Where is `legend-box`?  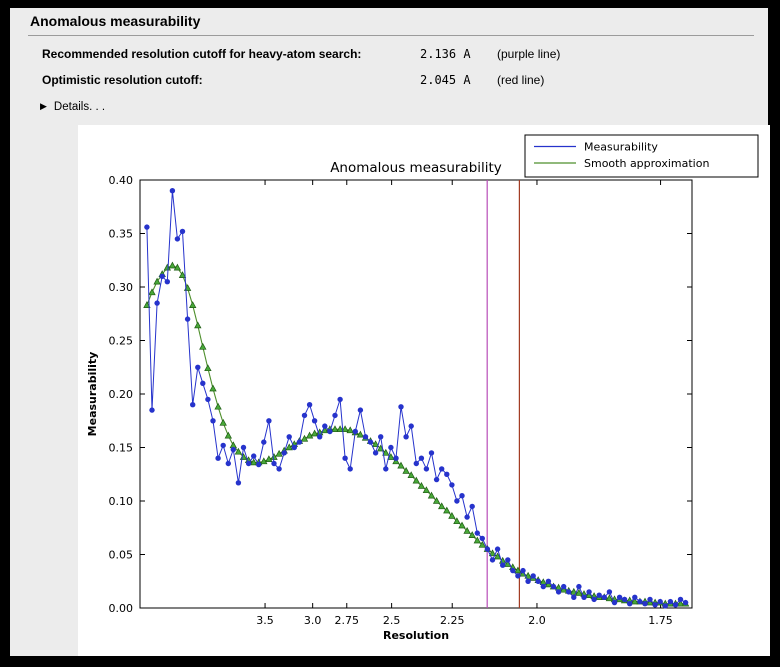 legend-box is located at coordinates (641, 156).